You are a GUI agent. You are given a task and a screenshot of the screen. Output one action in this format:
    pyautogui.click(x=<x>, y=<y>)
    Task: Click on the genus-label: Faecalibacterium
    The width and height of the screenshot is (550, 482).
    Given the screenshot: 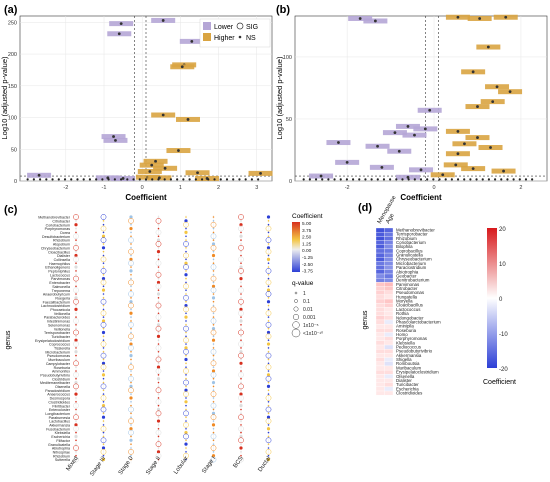 What is the action you would take?
    pyautogui.click(x=56, y=302)
    